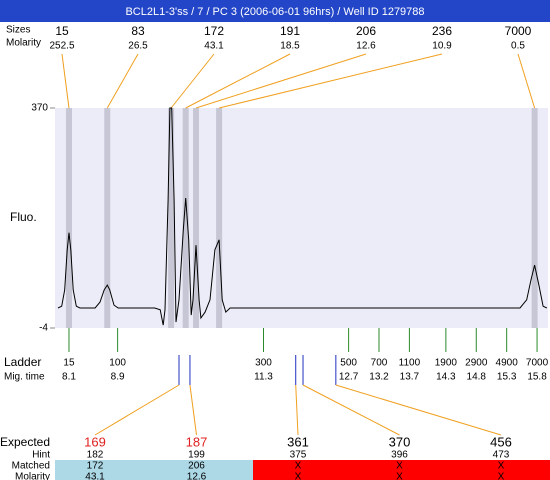  What do you see at coordinates (263, 363) in the screenshot?
I see `ladder-size: 300` at bounding box center [263, 363].